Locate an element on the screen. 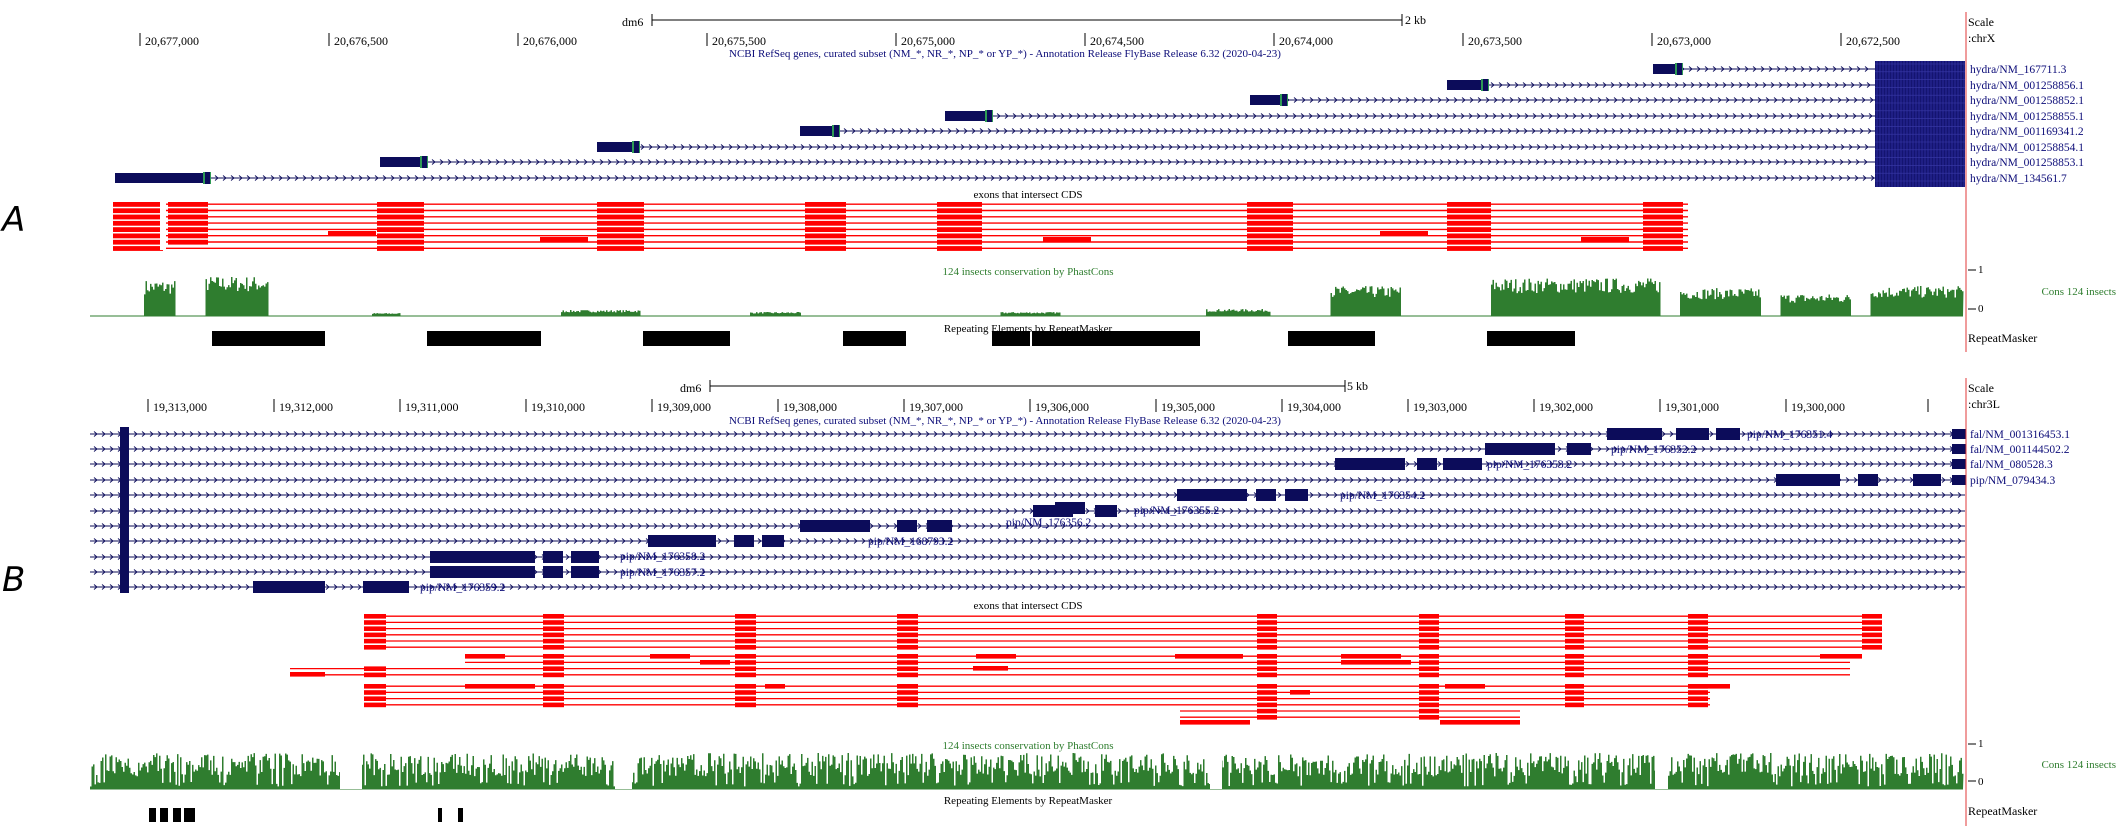  transcript-label: hydra/NM_001169341.2 is located at coordinates (2027, 132).